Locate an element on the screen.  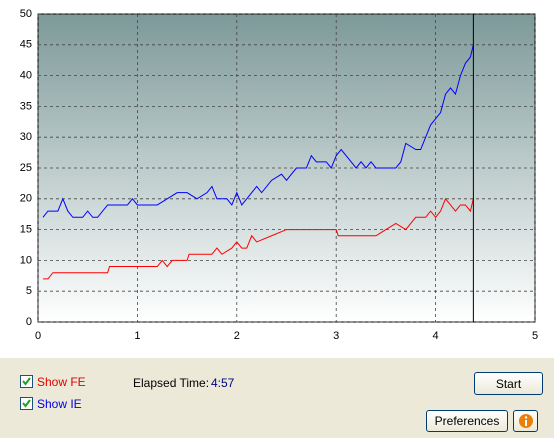
y-tick-label: 45 is located at coordinates (26, 45).